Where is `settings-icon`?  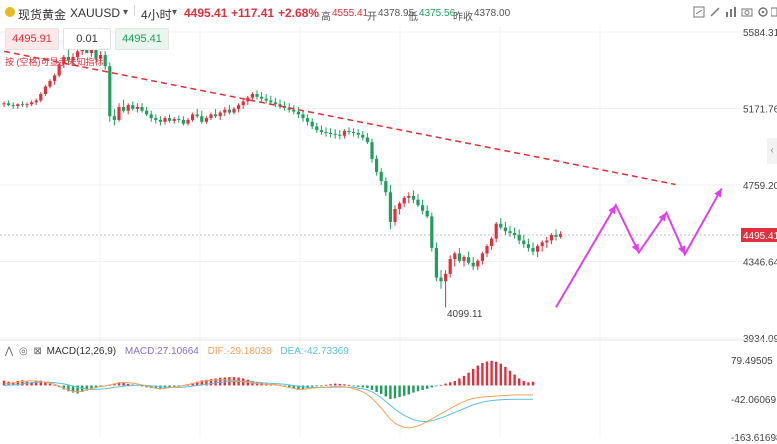
settings-icon is located at coordinates (763, 13).